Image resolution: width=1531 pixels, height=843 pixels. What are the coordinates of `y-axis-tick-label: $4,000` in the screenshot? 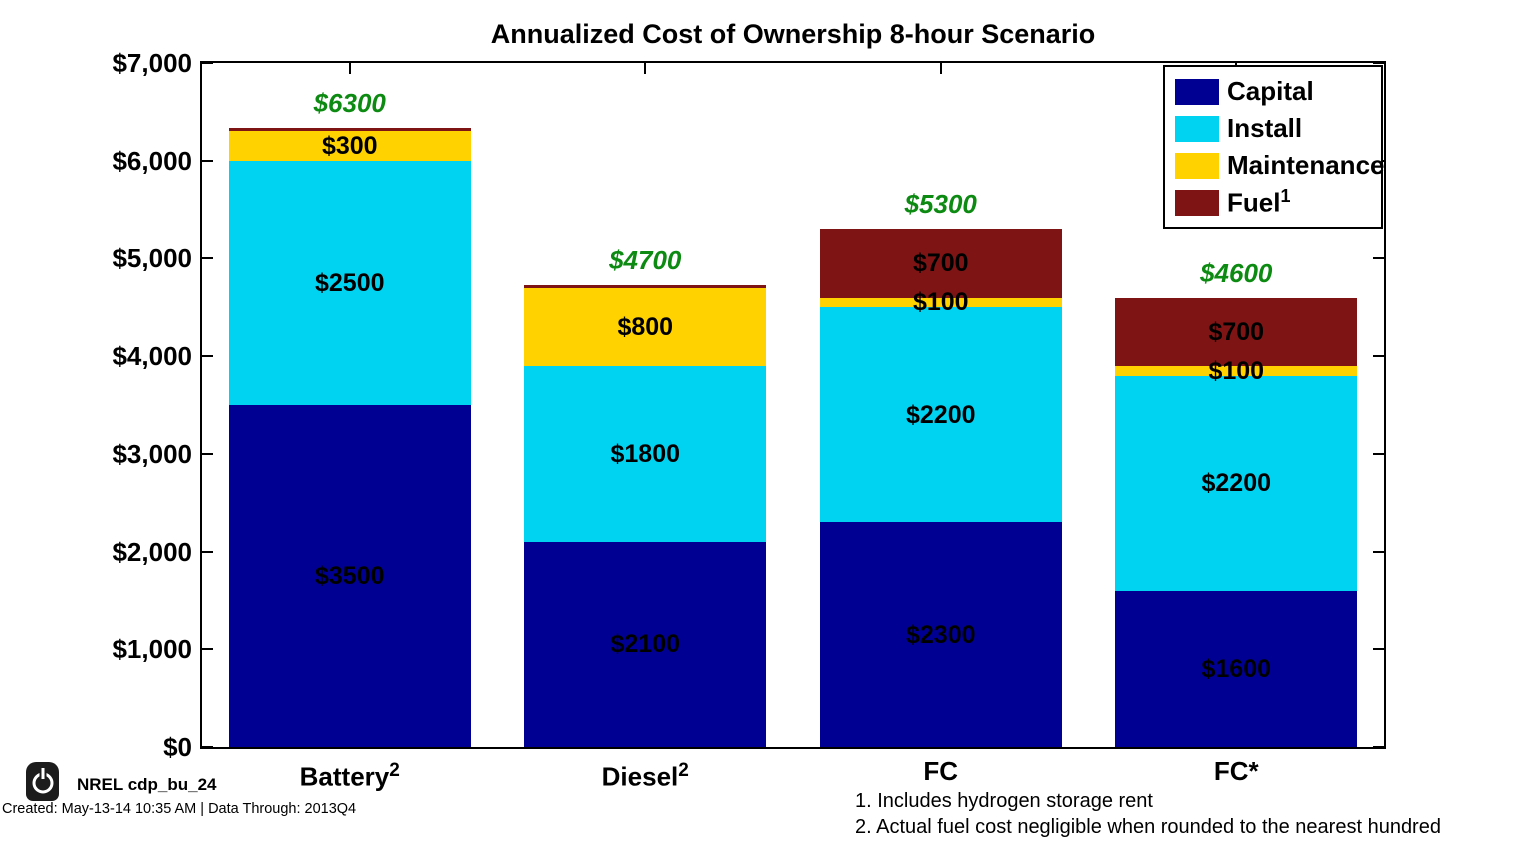 It's located at (152, 356).